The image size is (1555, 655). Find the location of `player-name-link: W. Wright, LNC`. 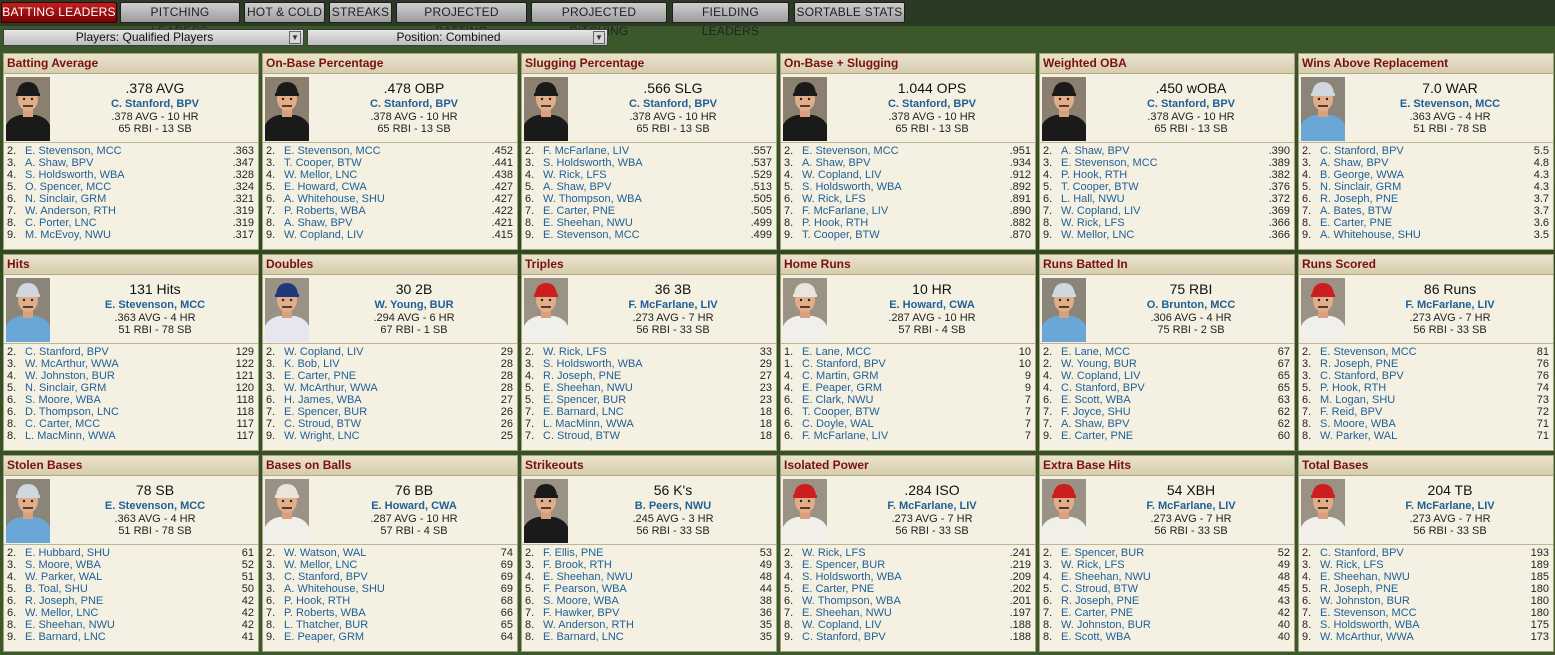

player-name-link: W. Wright, LNC is located at coordinates (322, 436).